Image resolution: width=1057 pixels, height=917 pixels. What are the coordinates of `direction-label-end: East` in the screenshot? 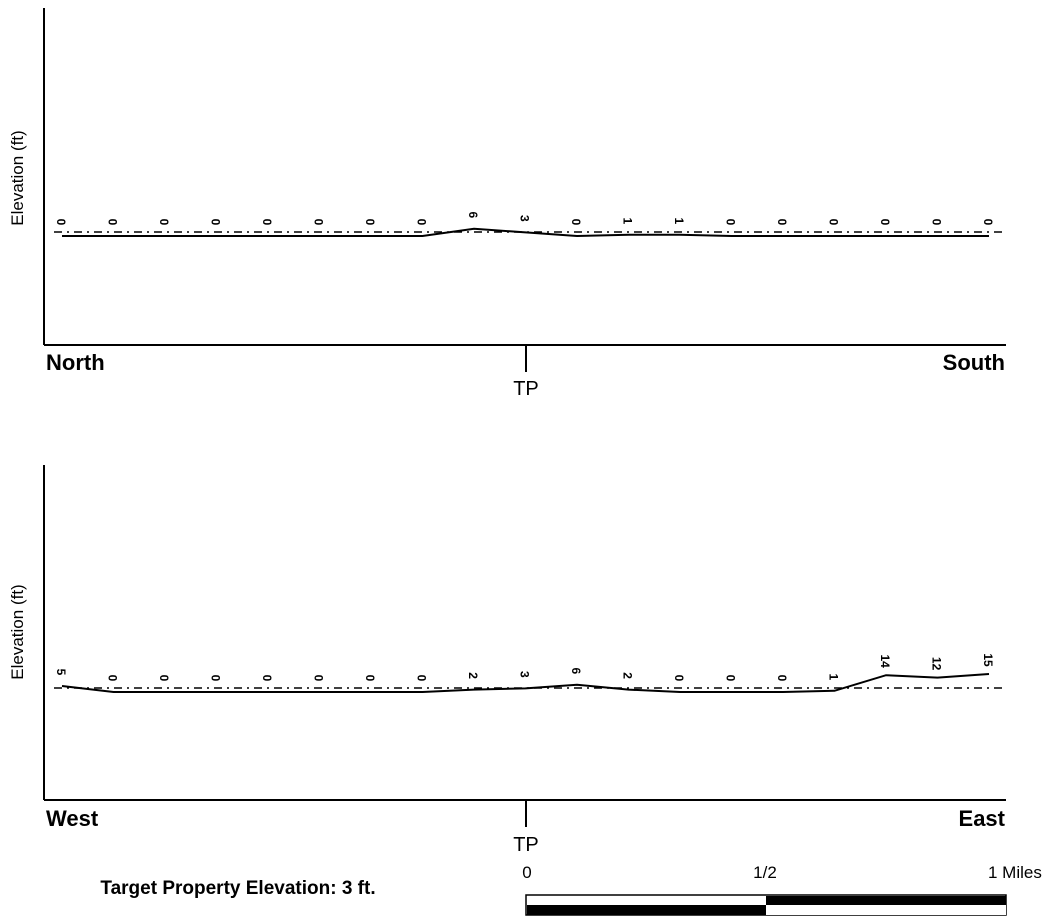 It's located at (982, 818).